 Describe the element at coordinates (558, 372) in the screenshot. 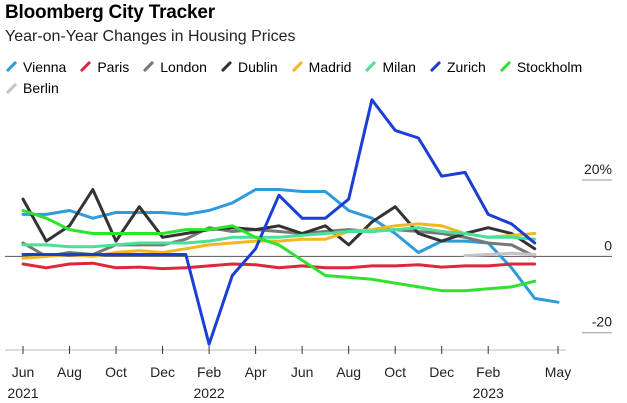

I see `x-tick-label: May` at that location.